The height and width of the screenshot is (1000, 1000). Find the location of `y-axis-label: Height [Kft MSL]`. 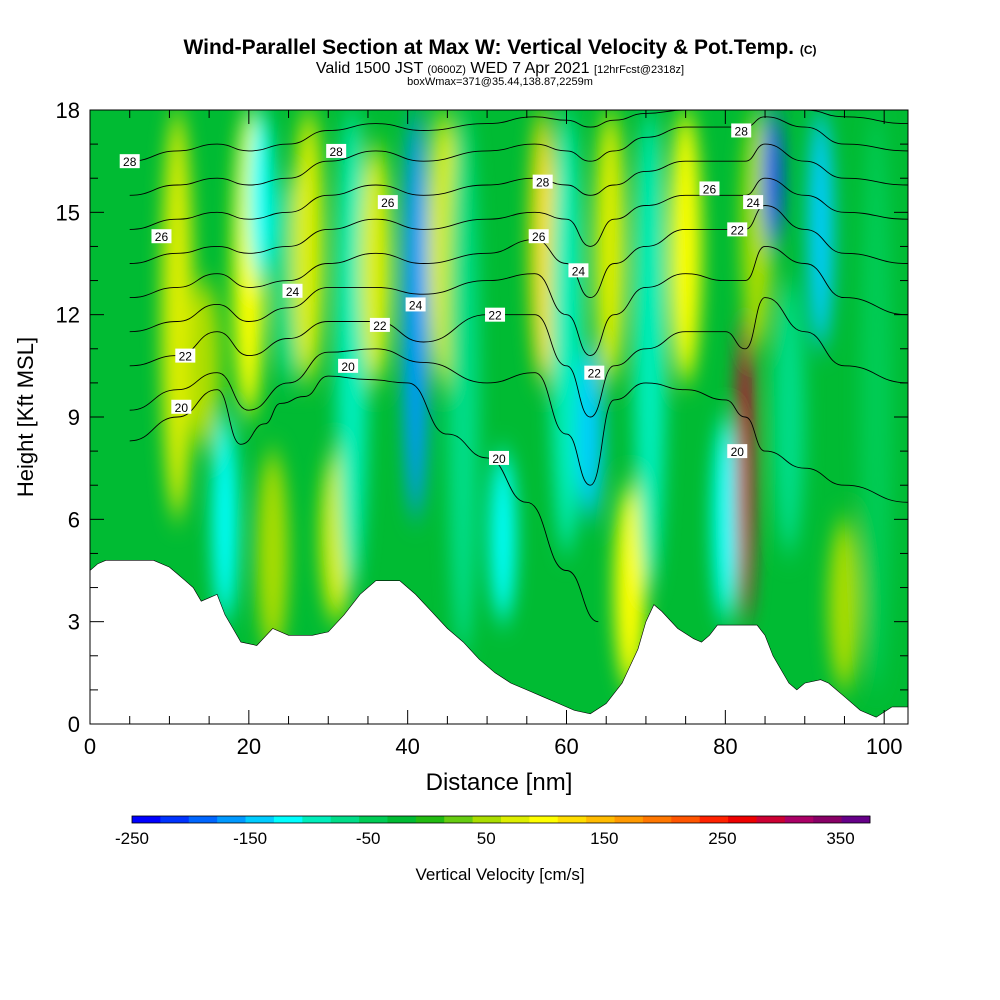

y-axis-label: Height [Kft MSL] is located at coordinates (25, 417).